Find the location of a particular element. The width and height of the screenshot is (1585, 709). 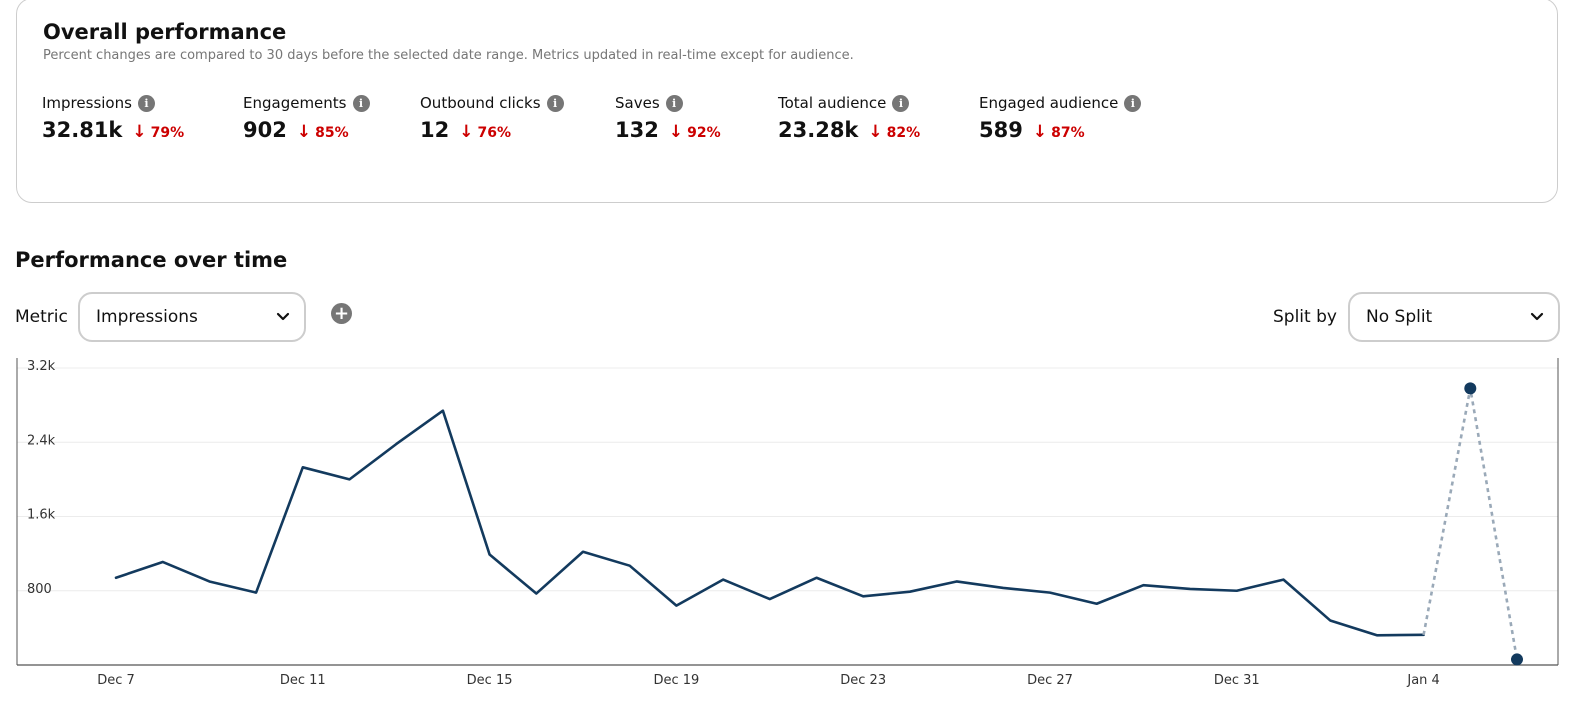

metric-summary-change: 79% is located at coordinates (167, 133).